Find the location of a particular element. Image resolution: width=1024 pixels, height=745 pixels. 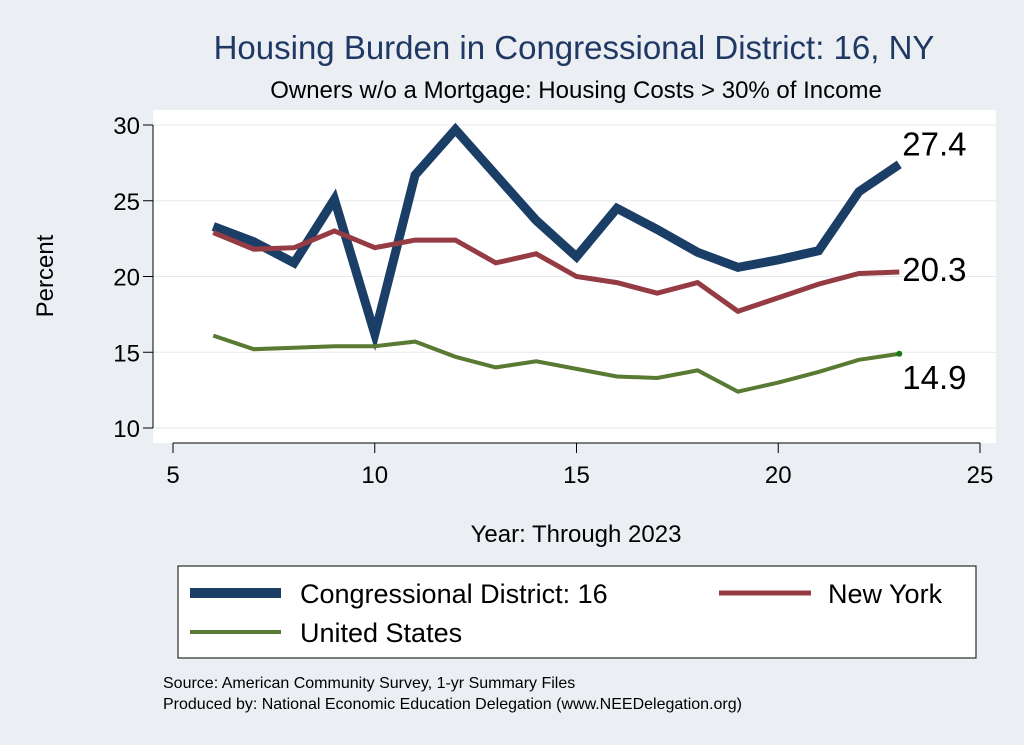

series-end-point-united-states is located at coordinates (899, 353).